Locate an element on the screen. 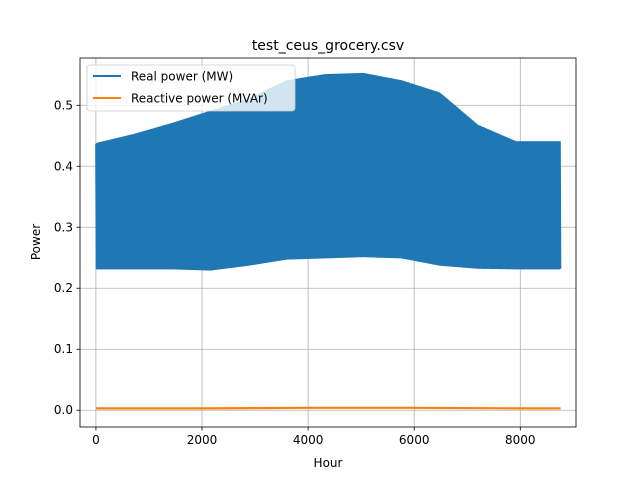 The height and width of the screenshot is (484, 640). x-tick-label: 0 is located at coordinates (96, 440).